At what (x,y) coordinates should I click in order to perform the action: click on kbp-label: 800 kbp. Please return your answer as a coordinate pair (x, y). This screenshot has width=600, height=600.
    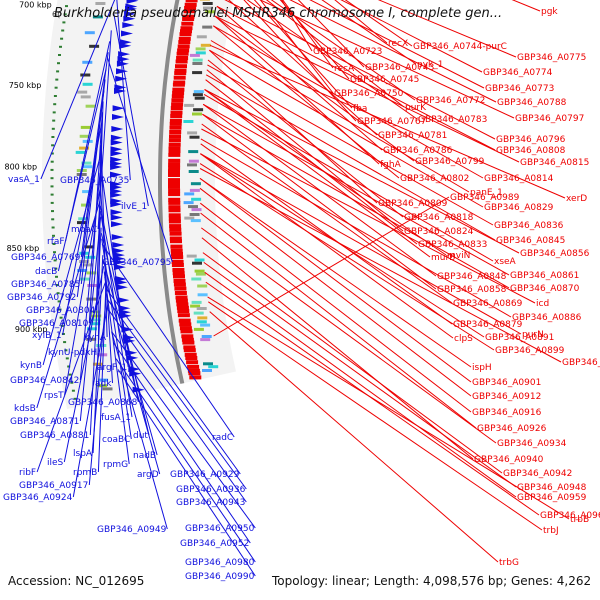
    Looking at the image, I should click on (20, 167).